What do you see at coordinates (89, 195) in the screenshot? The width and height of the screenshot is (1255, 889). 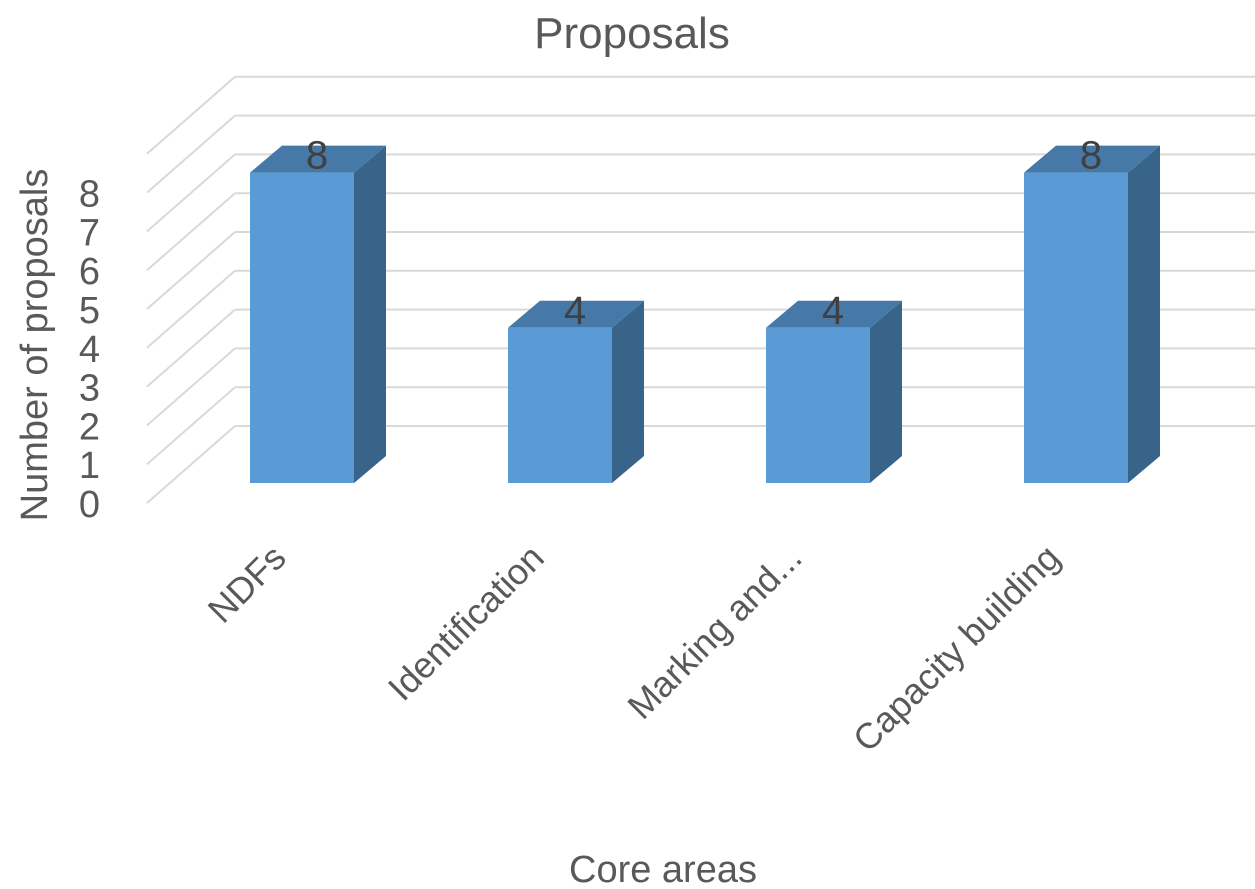 I see `y-tick-label: 8` at bounding box center [89, 195].